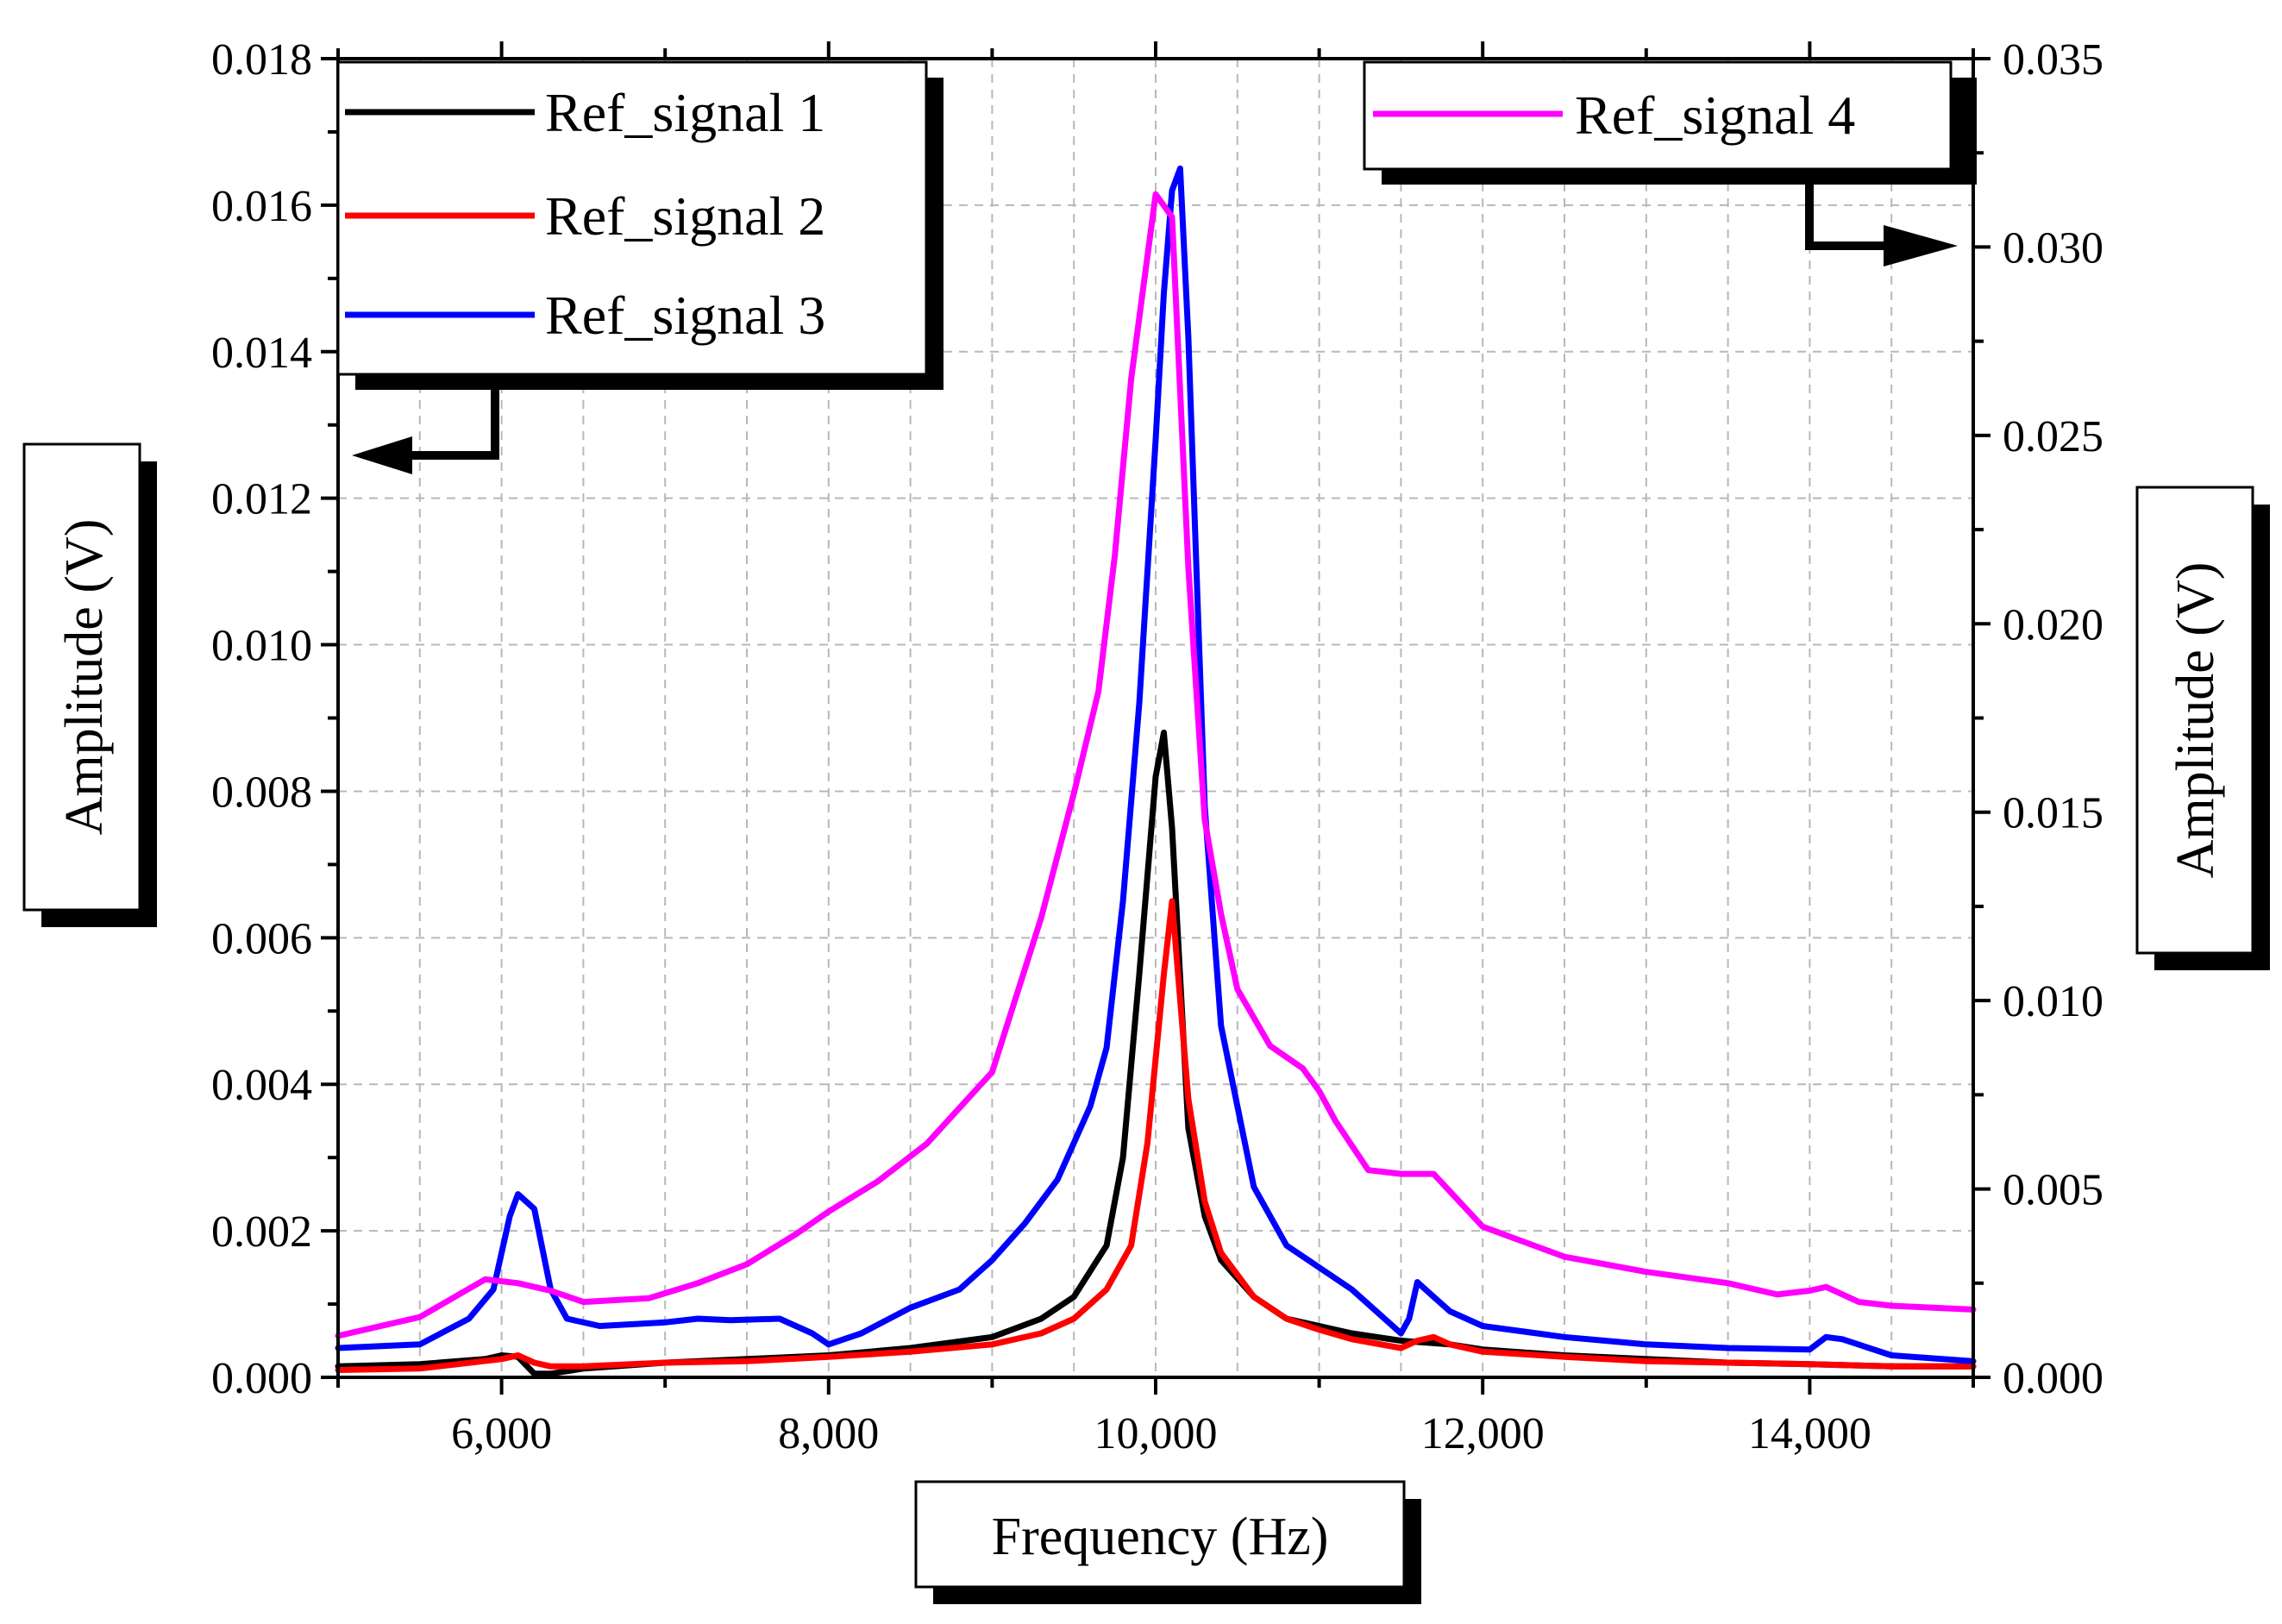 Image resolution: width=2282 pixels, height=1624 pixels. Describe the element at coordinates (382, 455) in the screenshot. I see `left-axis-arrow-head` at that location.